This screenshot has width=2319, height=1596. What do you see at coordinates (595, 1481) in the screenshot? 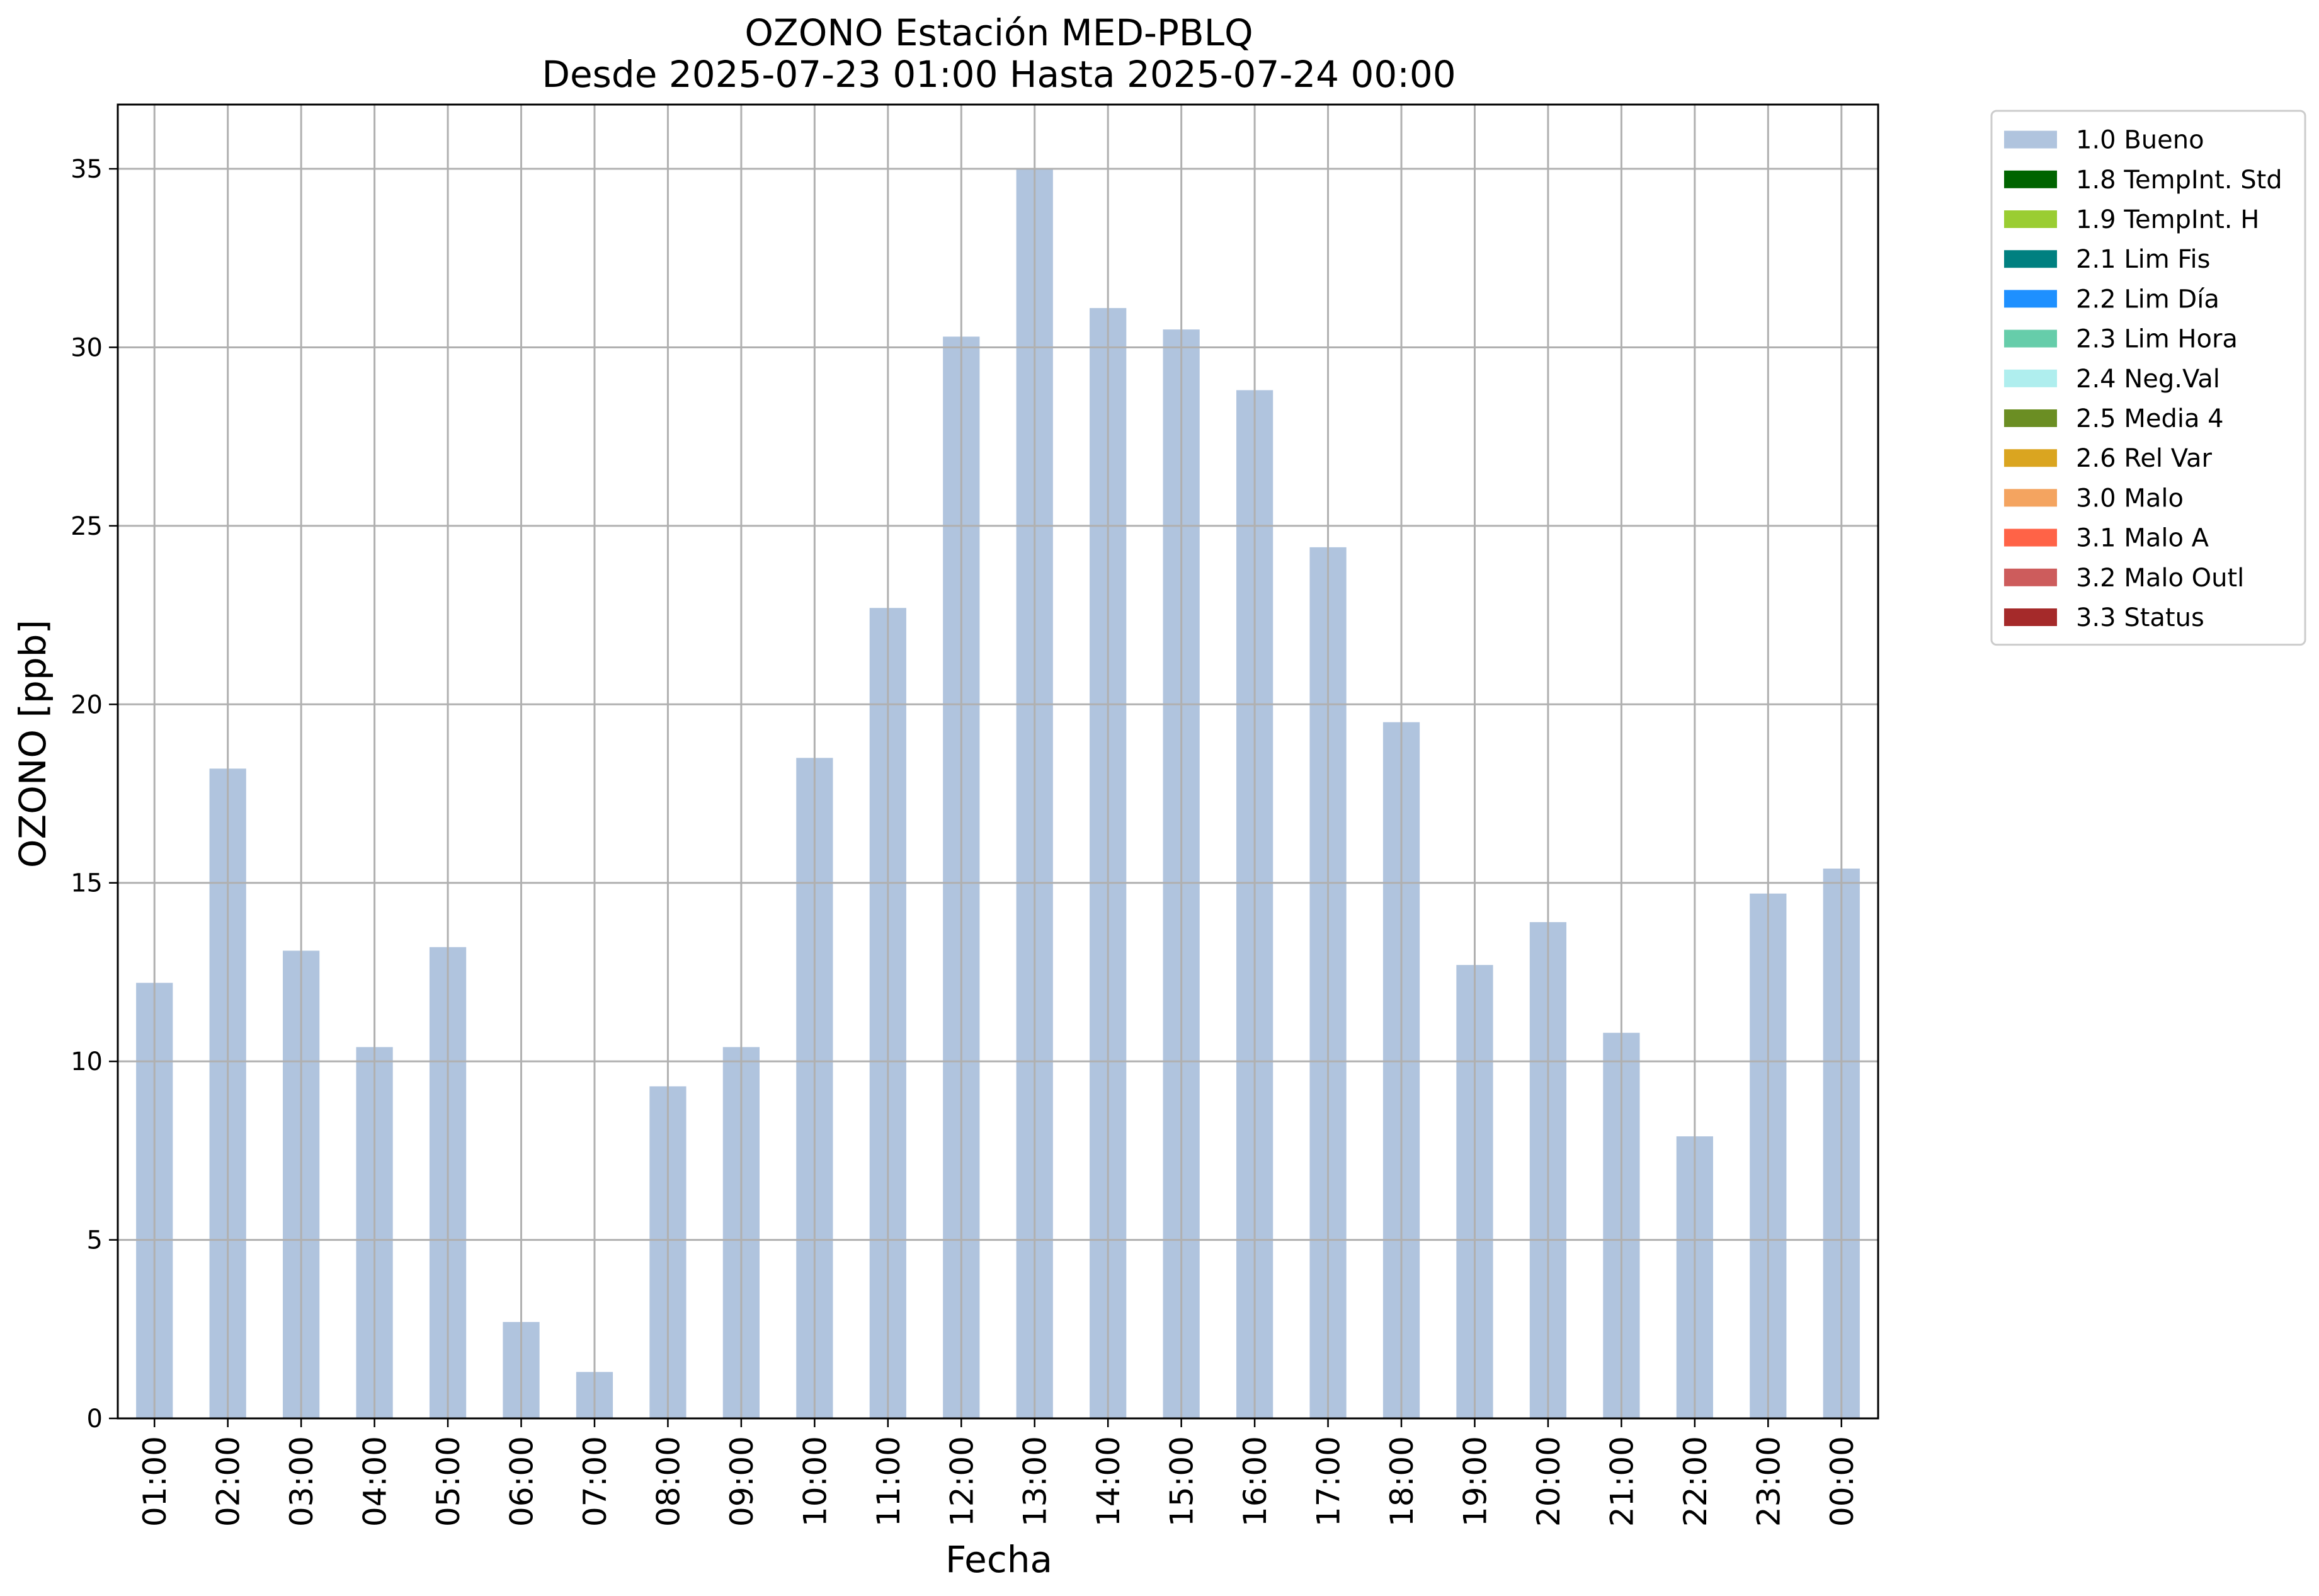
I see `x-tick-label: 07:00` at bounding box center [595, 1481].